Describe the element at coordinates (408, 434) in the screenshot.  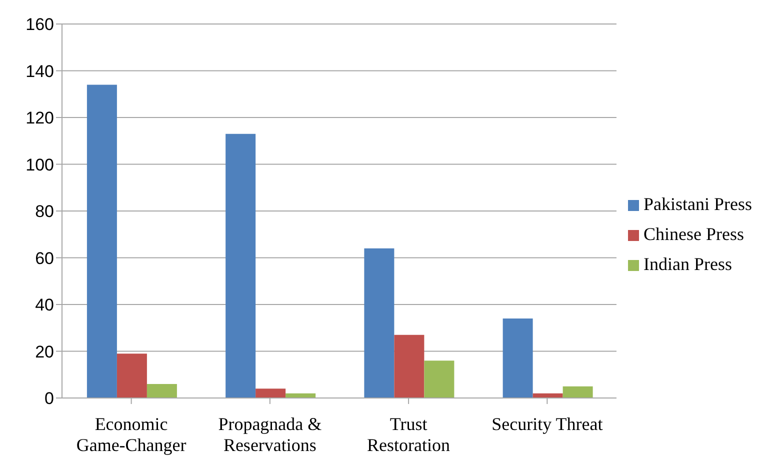
I see `x-tick-label: Trust Restoration` at that location.